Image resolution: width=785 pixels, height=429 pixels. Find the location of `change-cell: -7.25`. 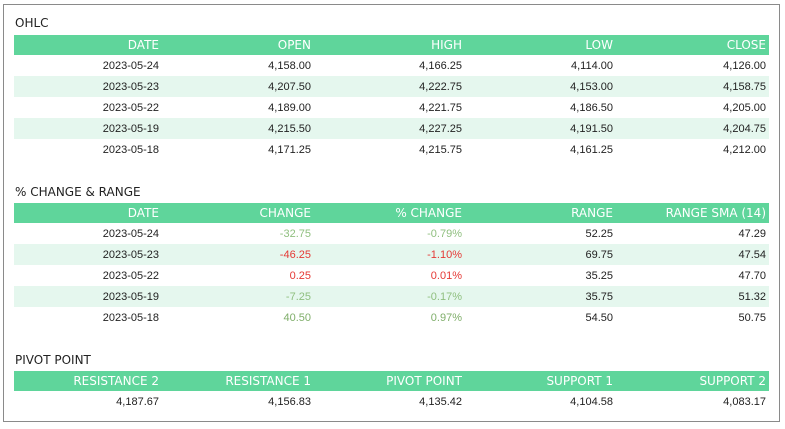

change-cell: -7.25 is located at coordinates (238, 296).